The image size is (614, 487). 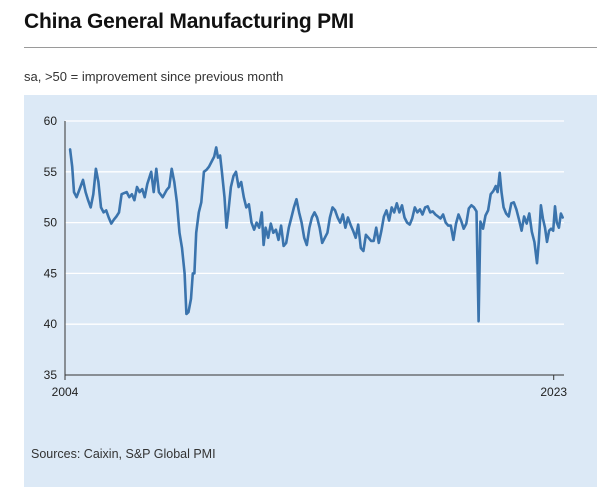 What do you see at coordinates (310, 47) in the screenshot?
I see `title-divider` at bounding box center [310, 47].